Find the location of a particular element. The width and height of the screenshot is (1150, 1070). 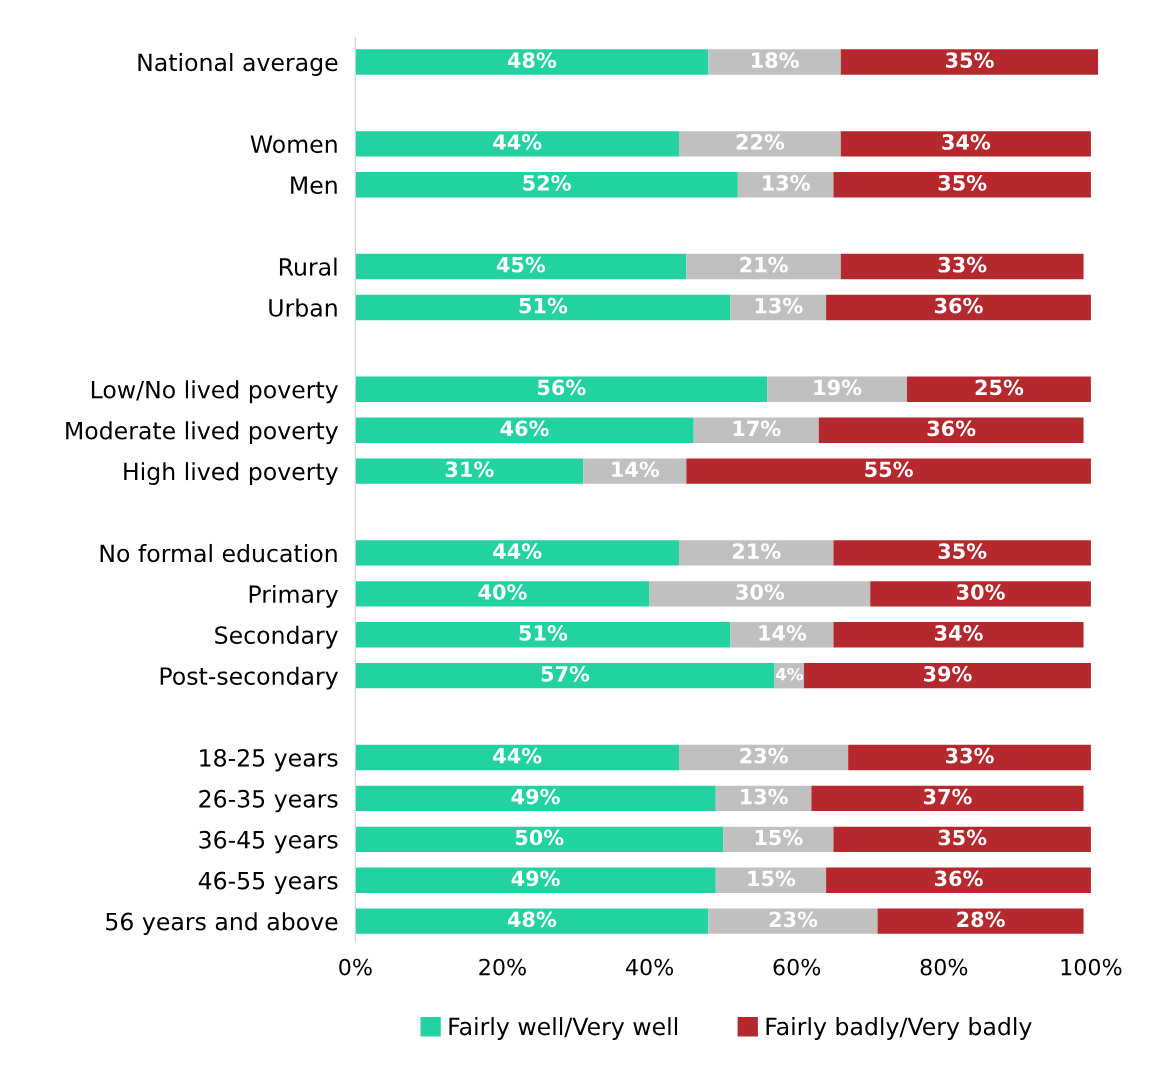

data-label: 23% is located at coordinates (764, 755).